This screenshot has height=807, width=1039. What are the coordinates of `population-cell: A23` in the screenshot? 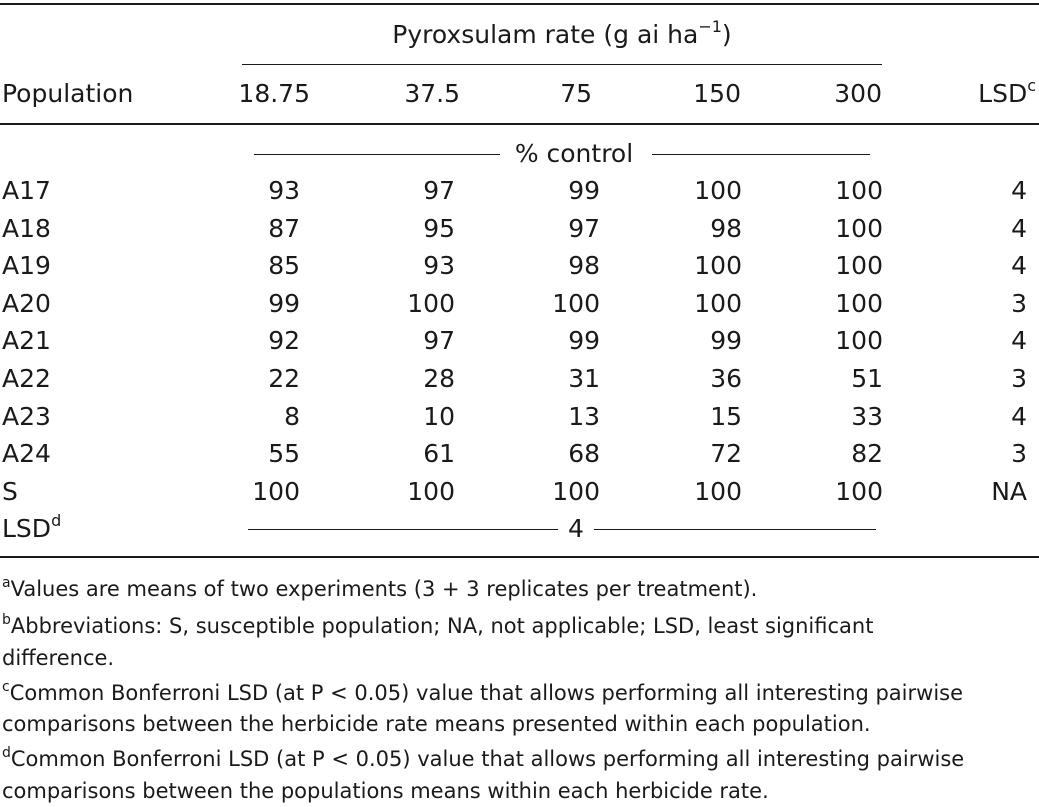 It's located at (26, 416).